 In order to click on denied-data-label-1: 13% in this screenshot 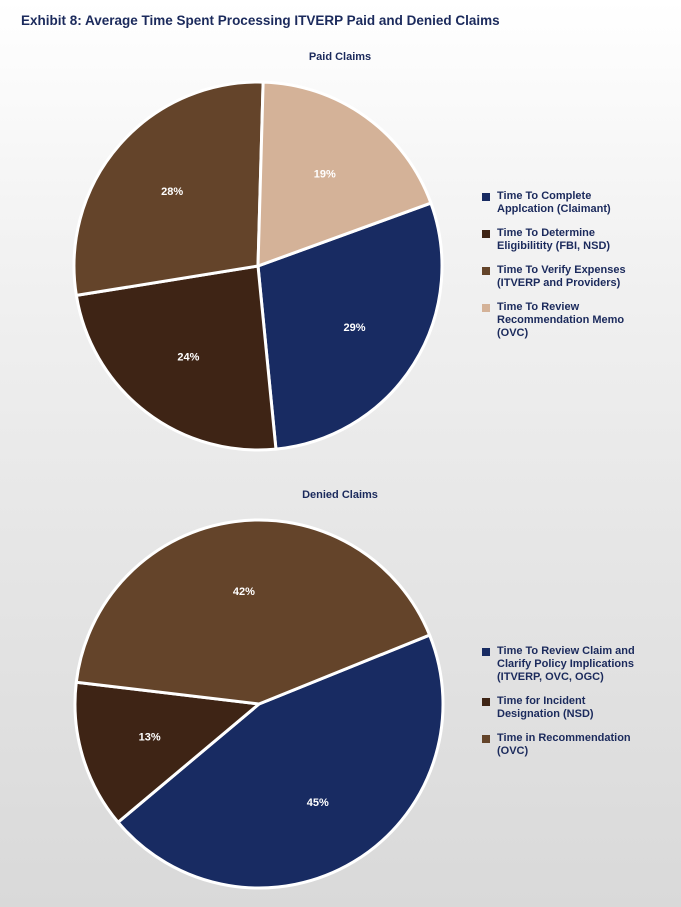, I will do `click(150, 738)`.